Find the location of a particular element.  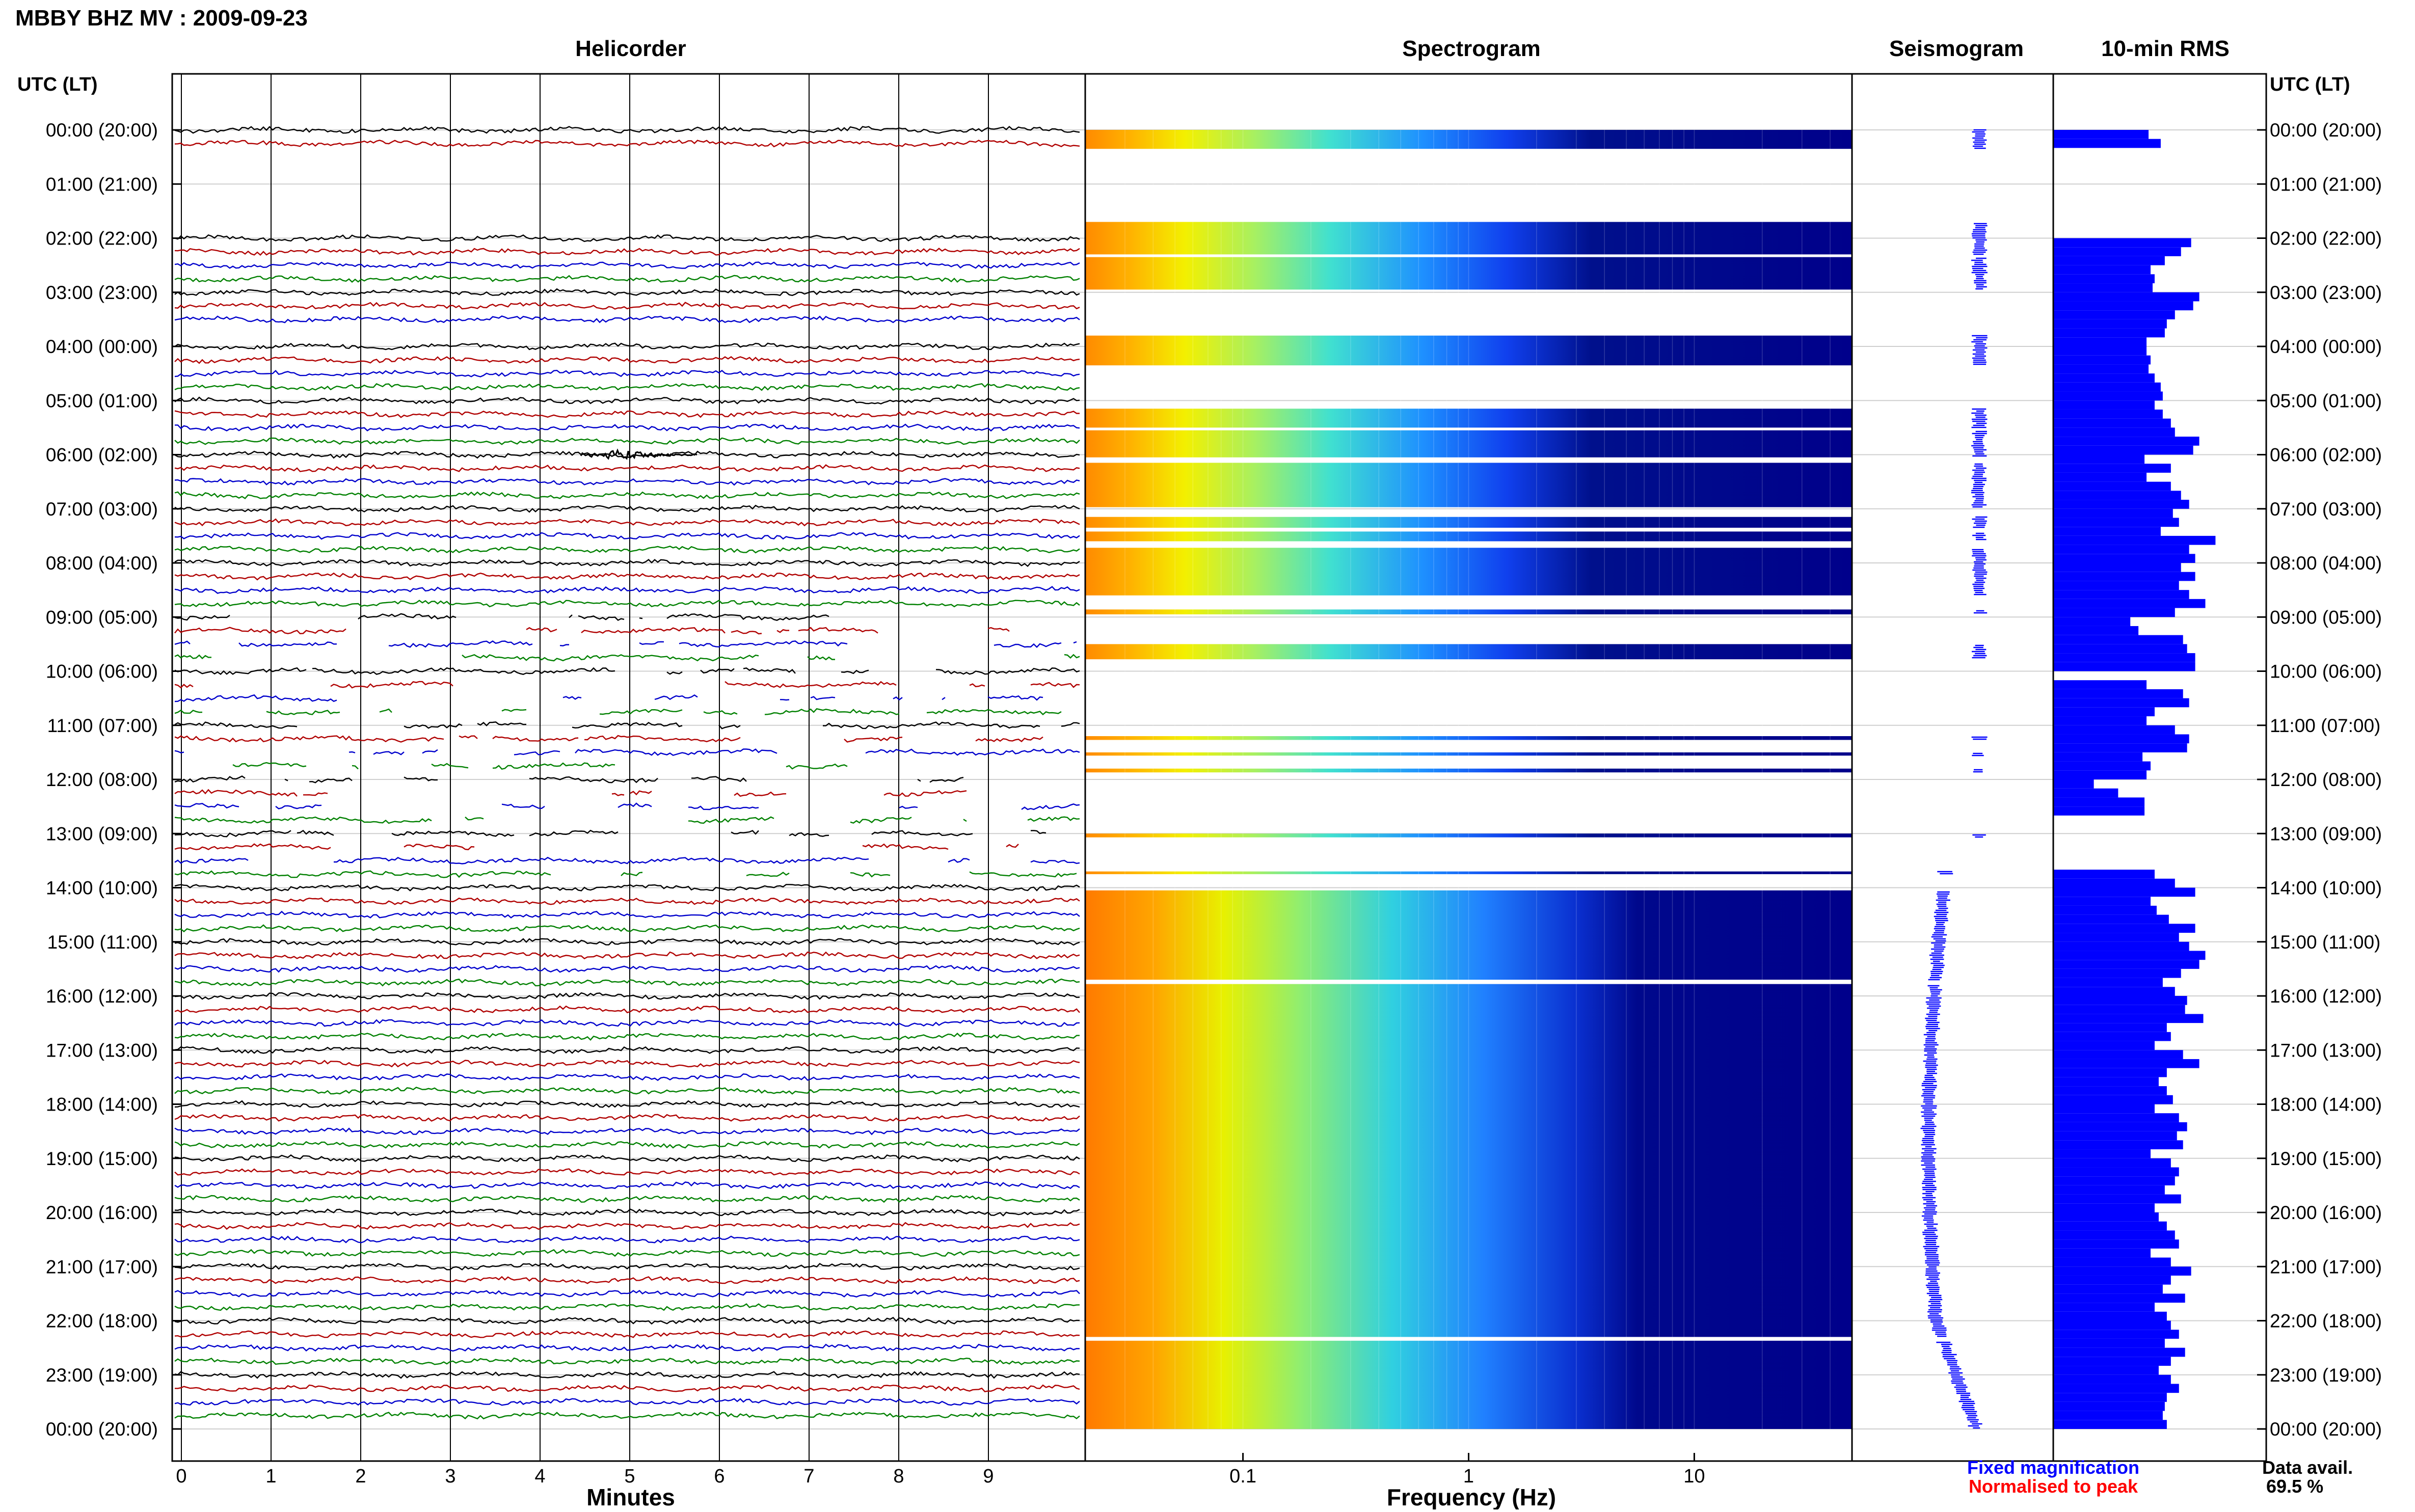

time-tick-label-right: 05:00 (01:00) is located at coordinates (2326, 401).